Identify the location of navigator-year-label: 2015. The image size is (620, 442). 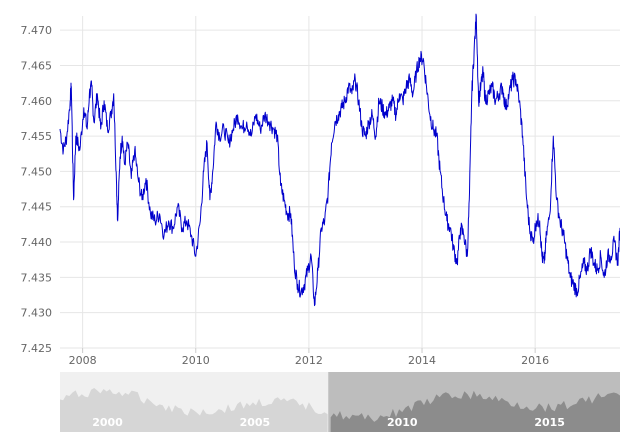
(549, 422).